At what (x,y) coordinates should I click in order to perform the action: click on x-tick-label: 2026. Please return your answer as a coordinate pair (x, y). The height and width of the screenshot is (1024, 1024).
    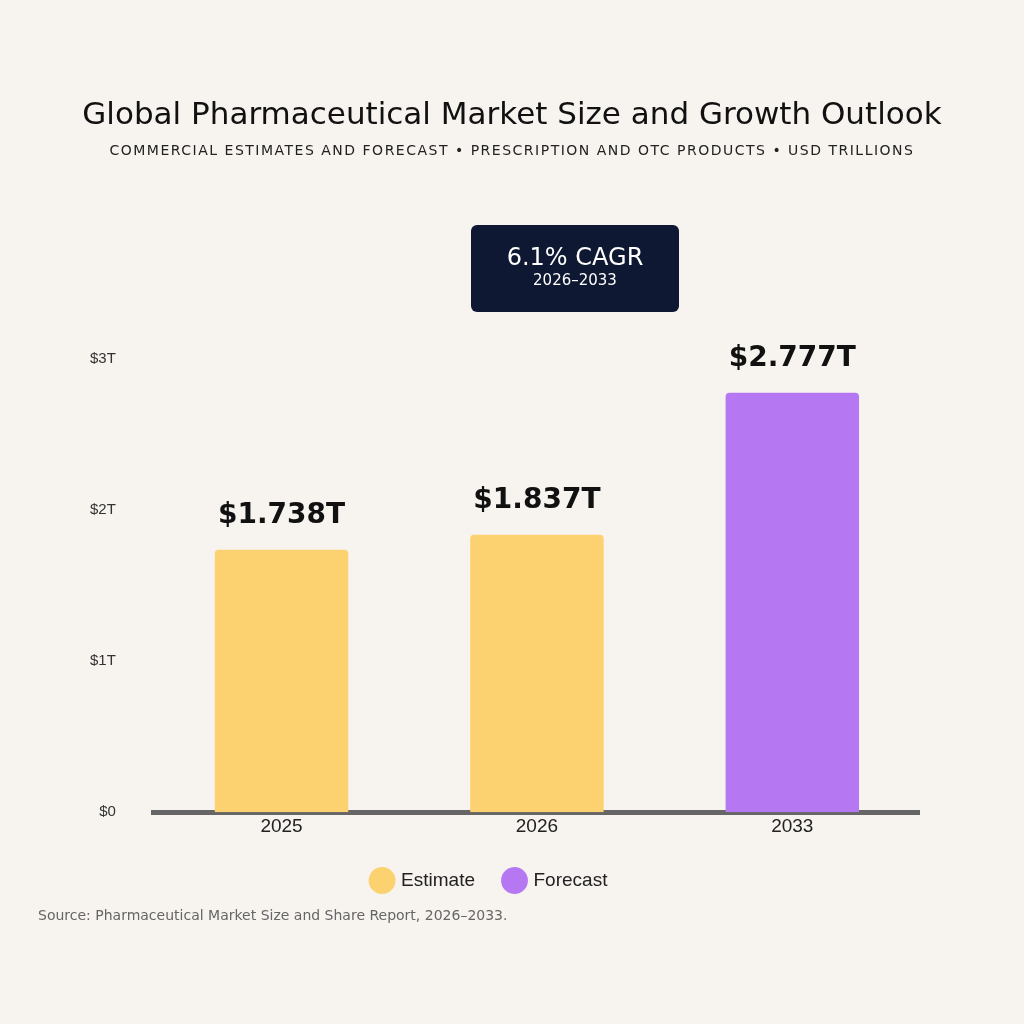
    Looking at the image, I should click on (537, 825).